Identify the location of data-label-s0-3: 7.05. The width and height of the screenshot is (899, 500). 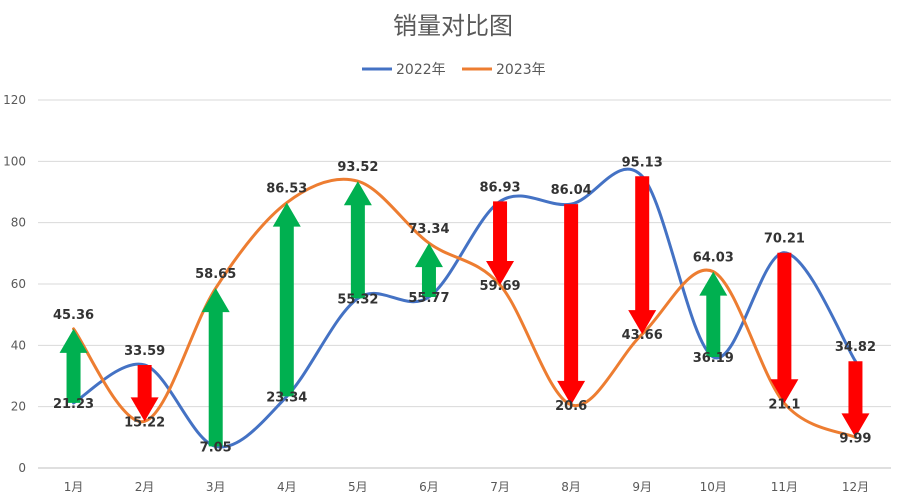
(216, 447).